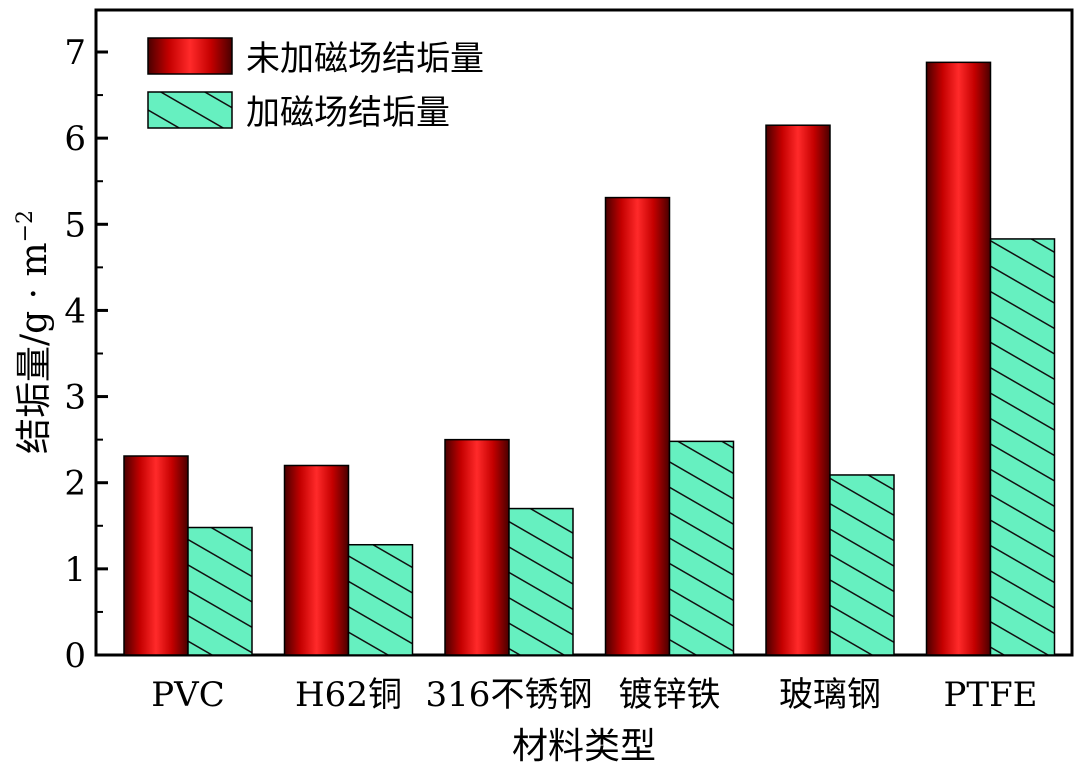  Describe the element at coordinates (75, 53) in the screenshot. I see `y-tick-label: 7` at that location.